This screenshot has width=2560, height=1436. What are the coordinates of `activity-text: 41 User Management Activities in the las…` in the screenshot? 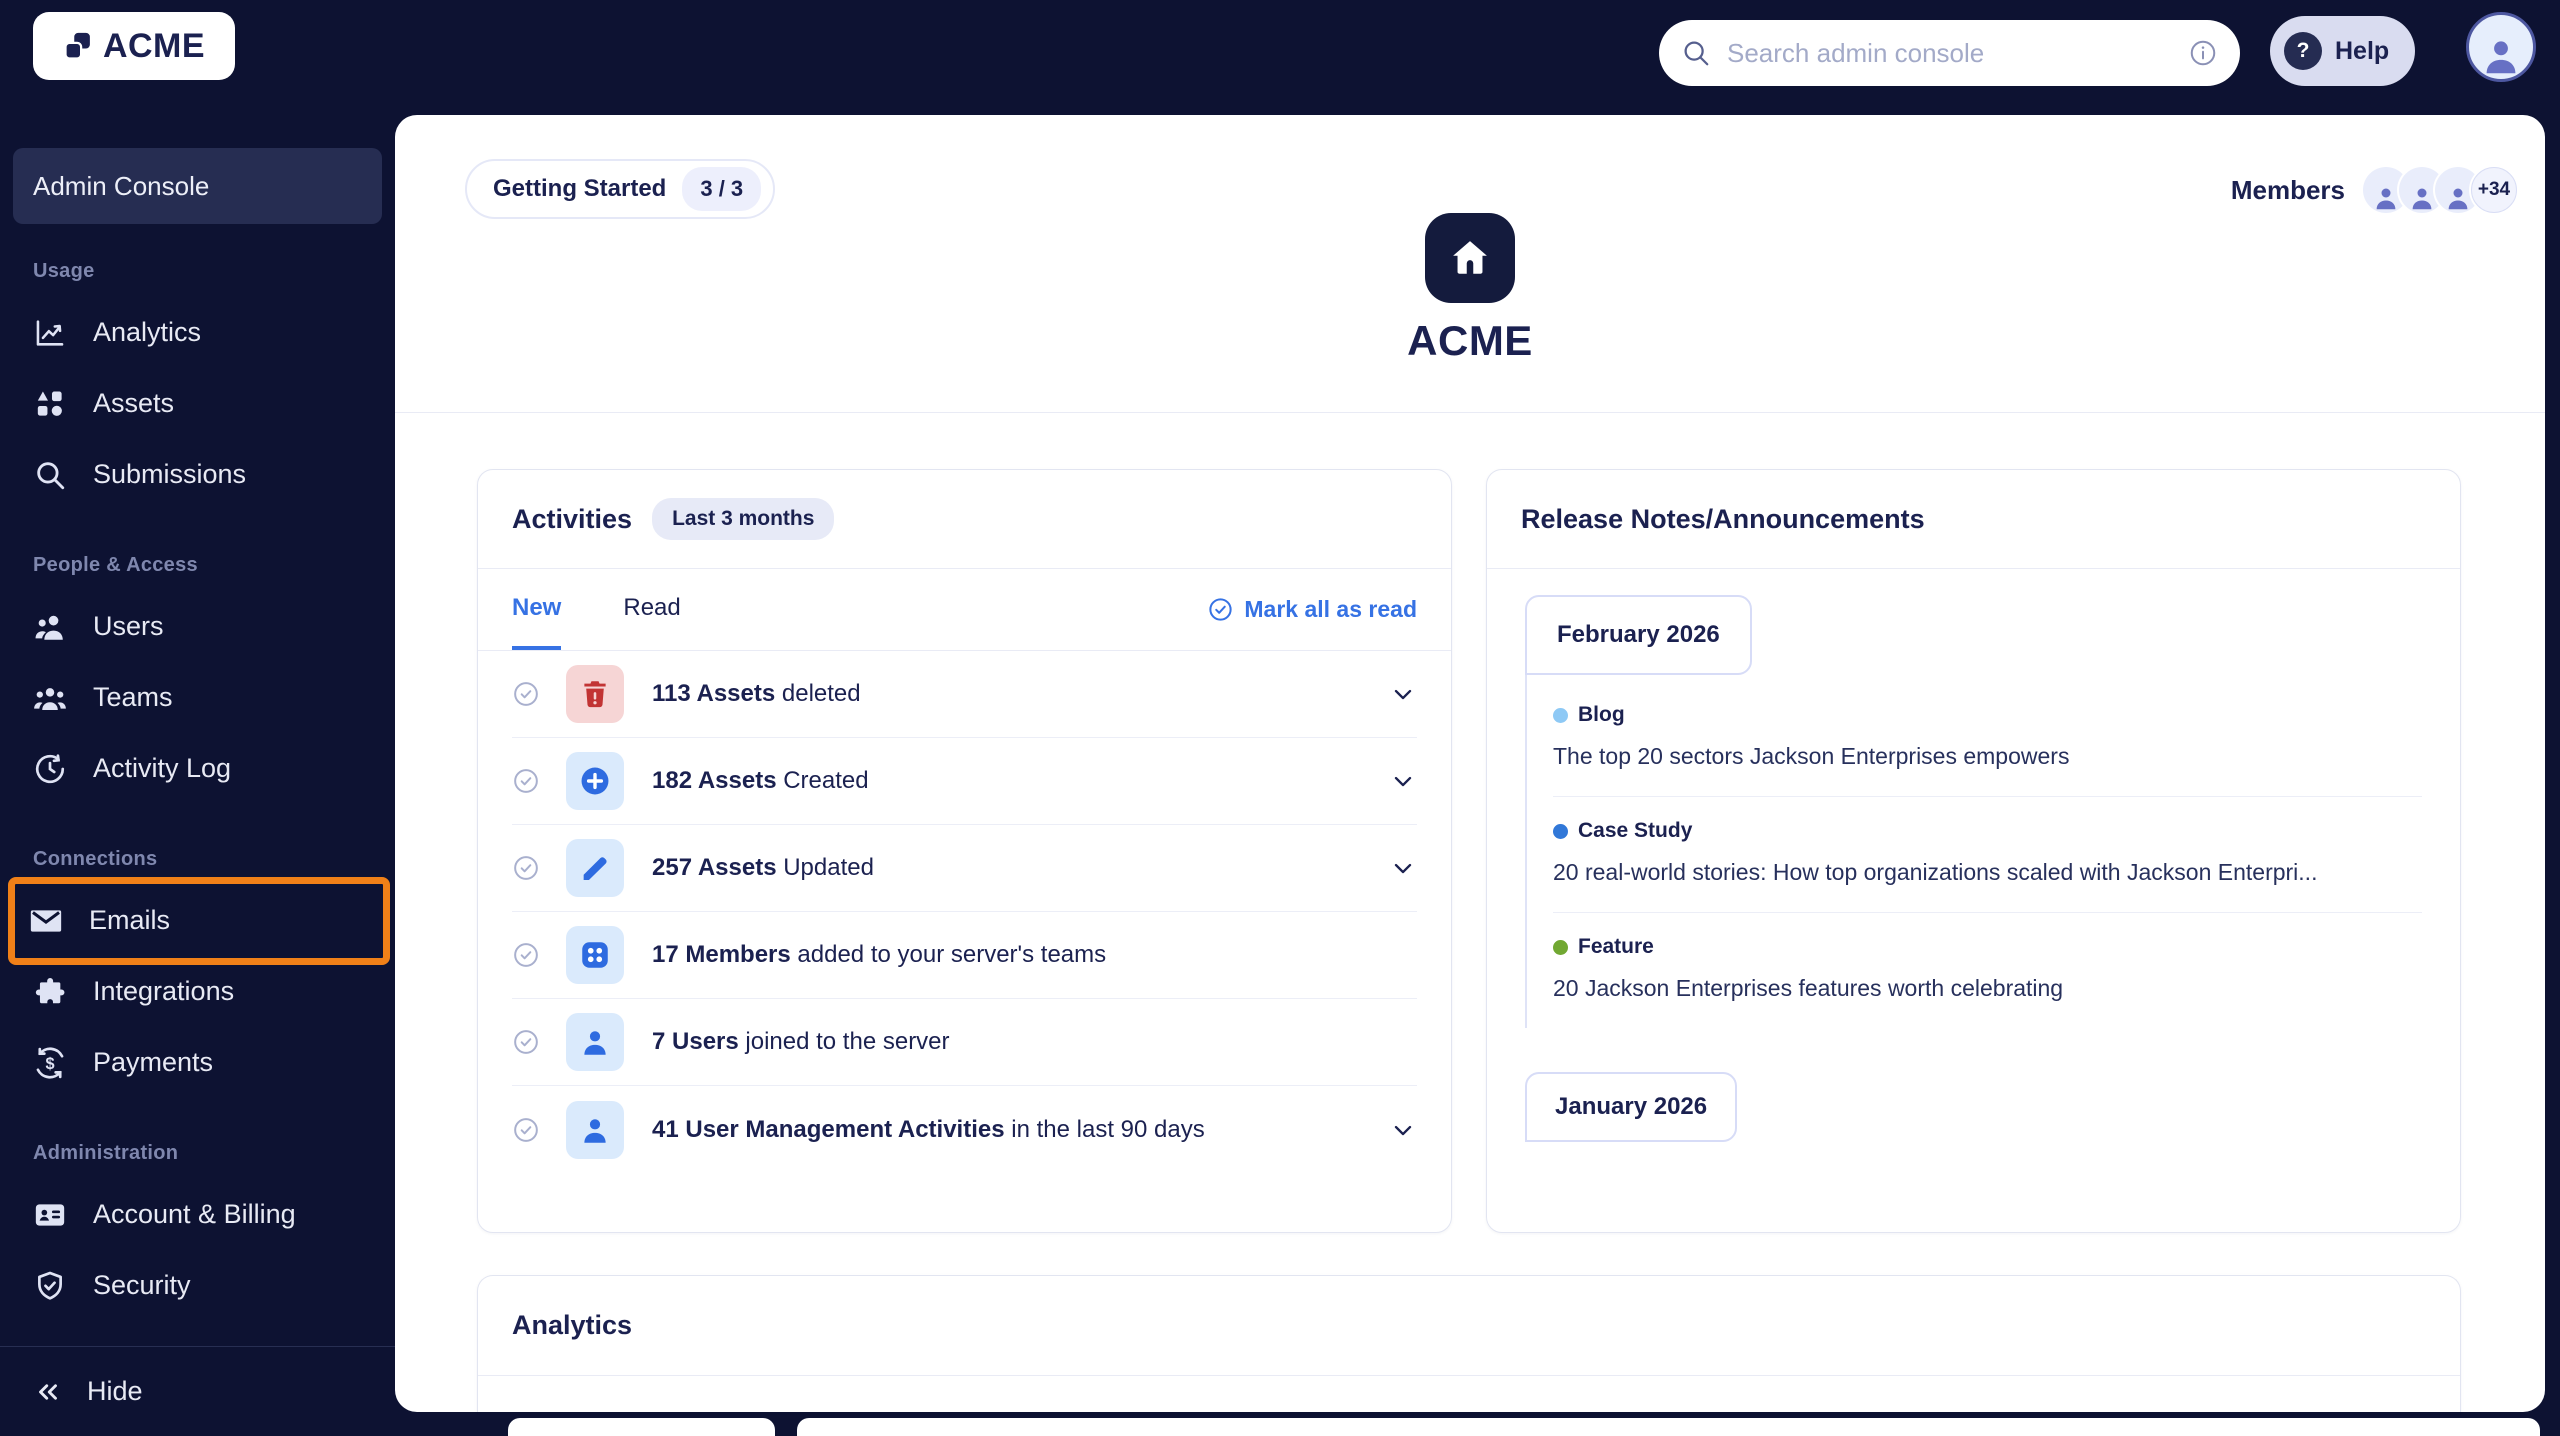 It's located at (928, 1129).